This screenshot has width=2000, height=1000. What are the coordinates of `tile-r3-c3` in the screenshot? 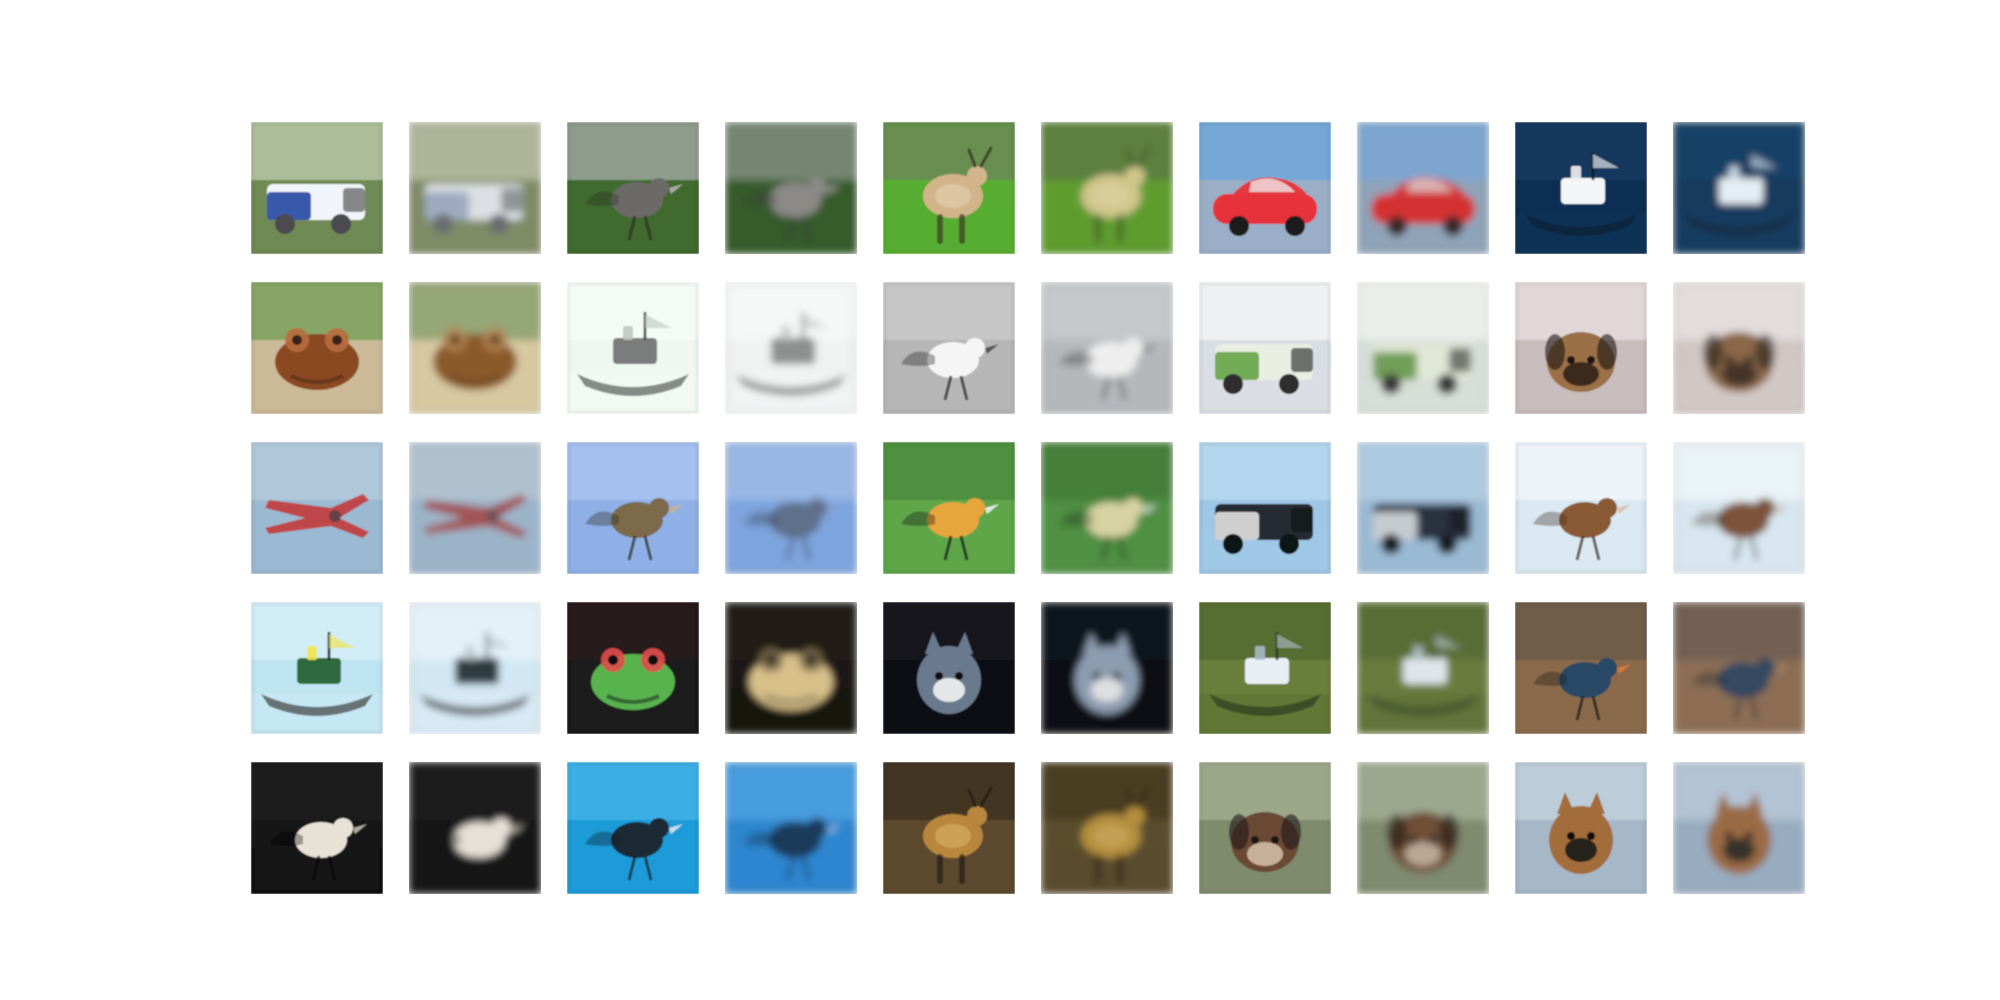 It's located at (633, 508).